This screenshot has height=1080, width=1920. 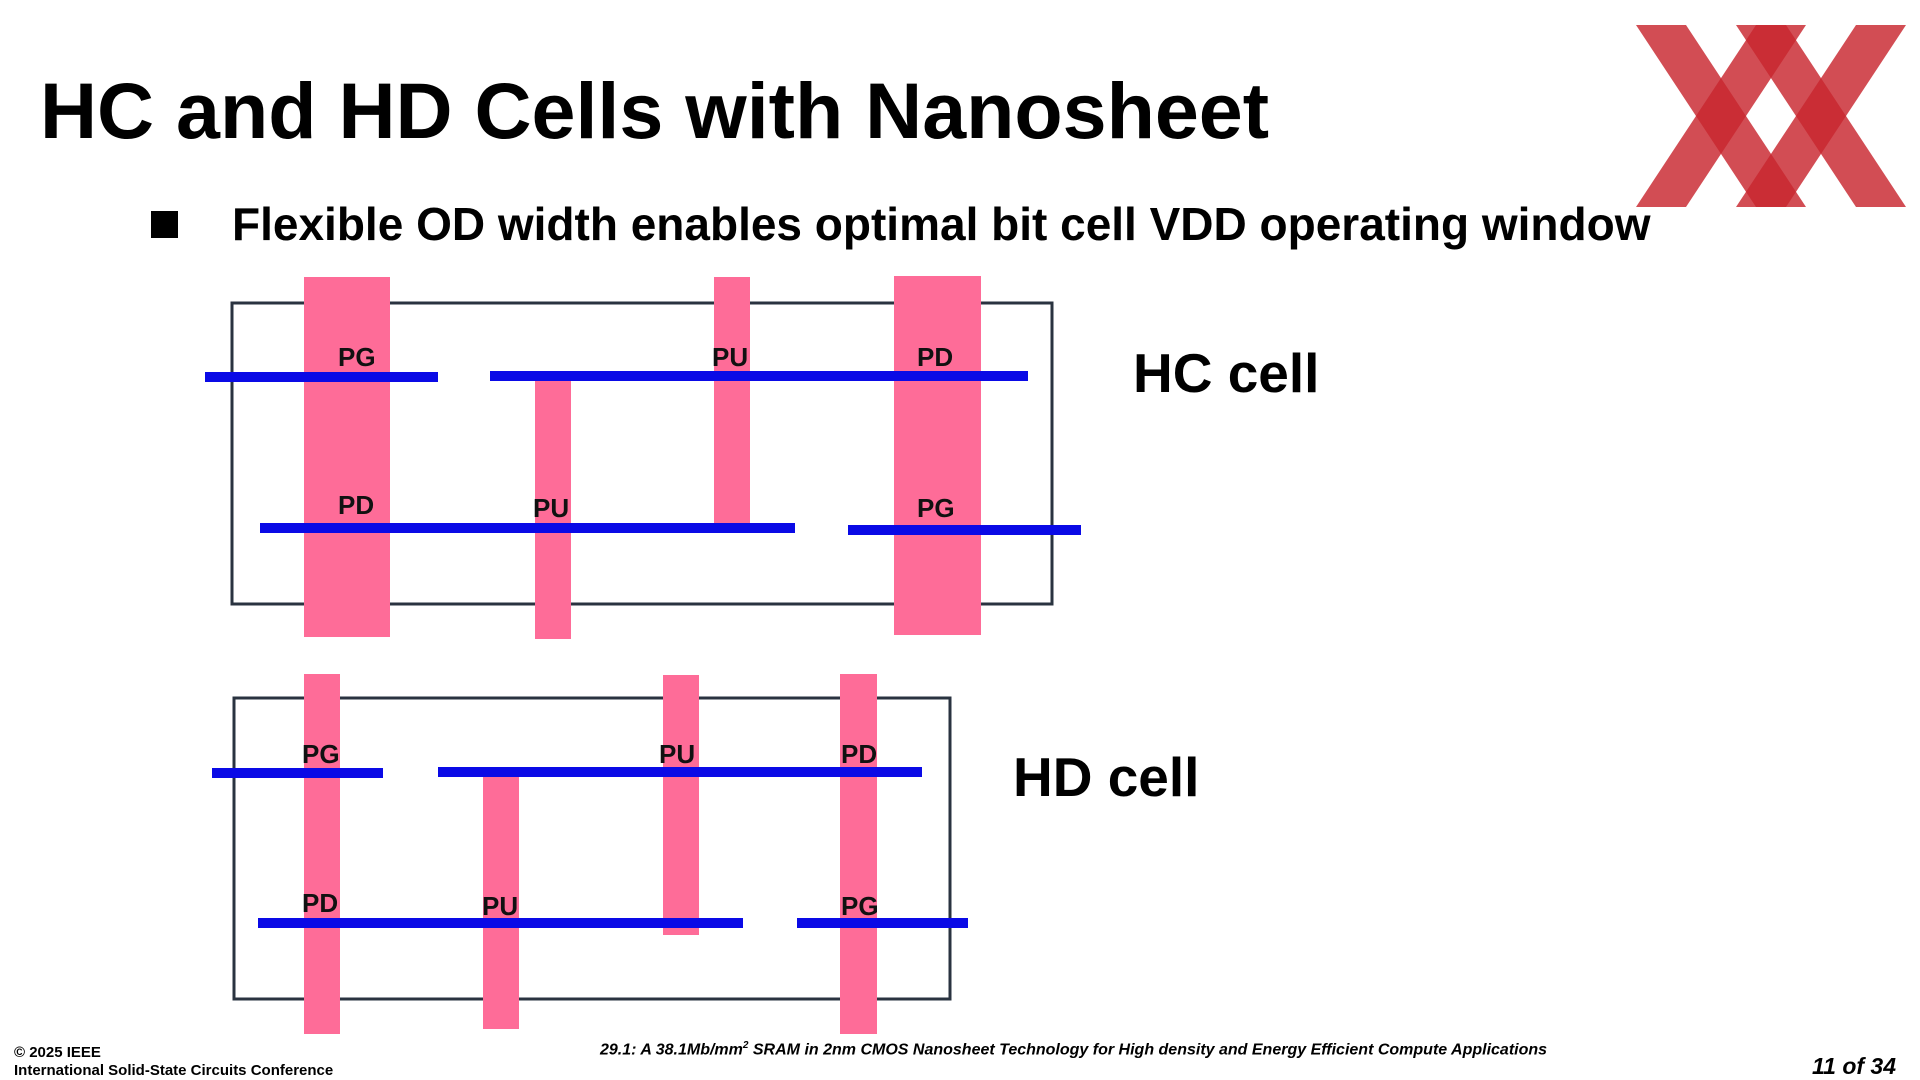 What do you see at coordinates (321, 377) in the screenshot?
I see `hc-gate-top-left` at bounding box center [321, 377].